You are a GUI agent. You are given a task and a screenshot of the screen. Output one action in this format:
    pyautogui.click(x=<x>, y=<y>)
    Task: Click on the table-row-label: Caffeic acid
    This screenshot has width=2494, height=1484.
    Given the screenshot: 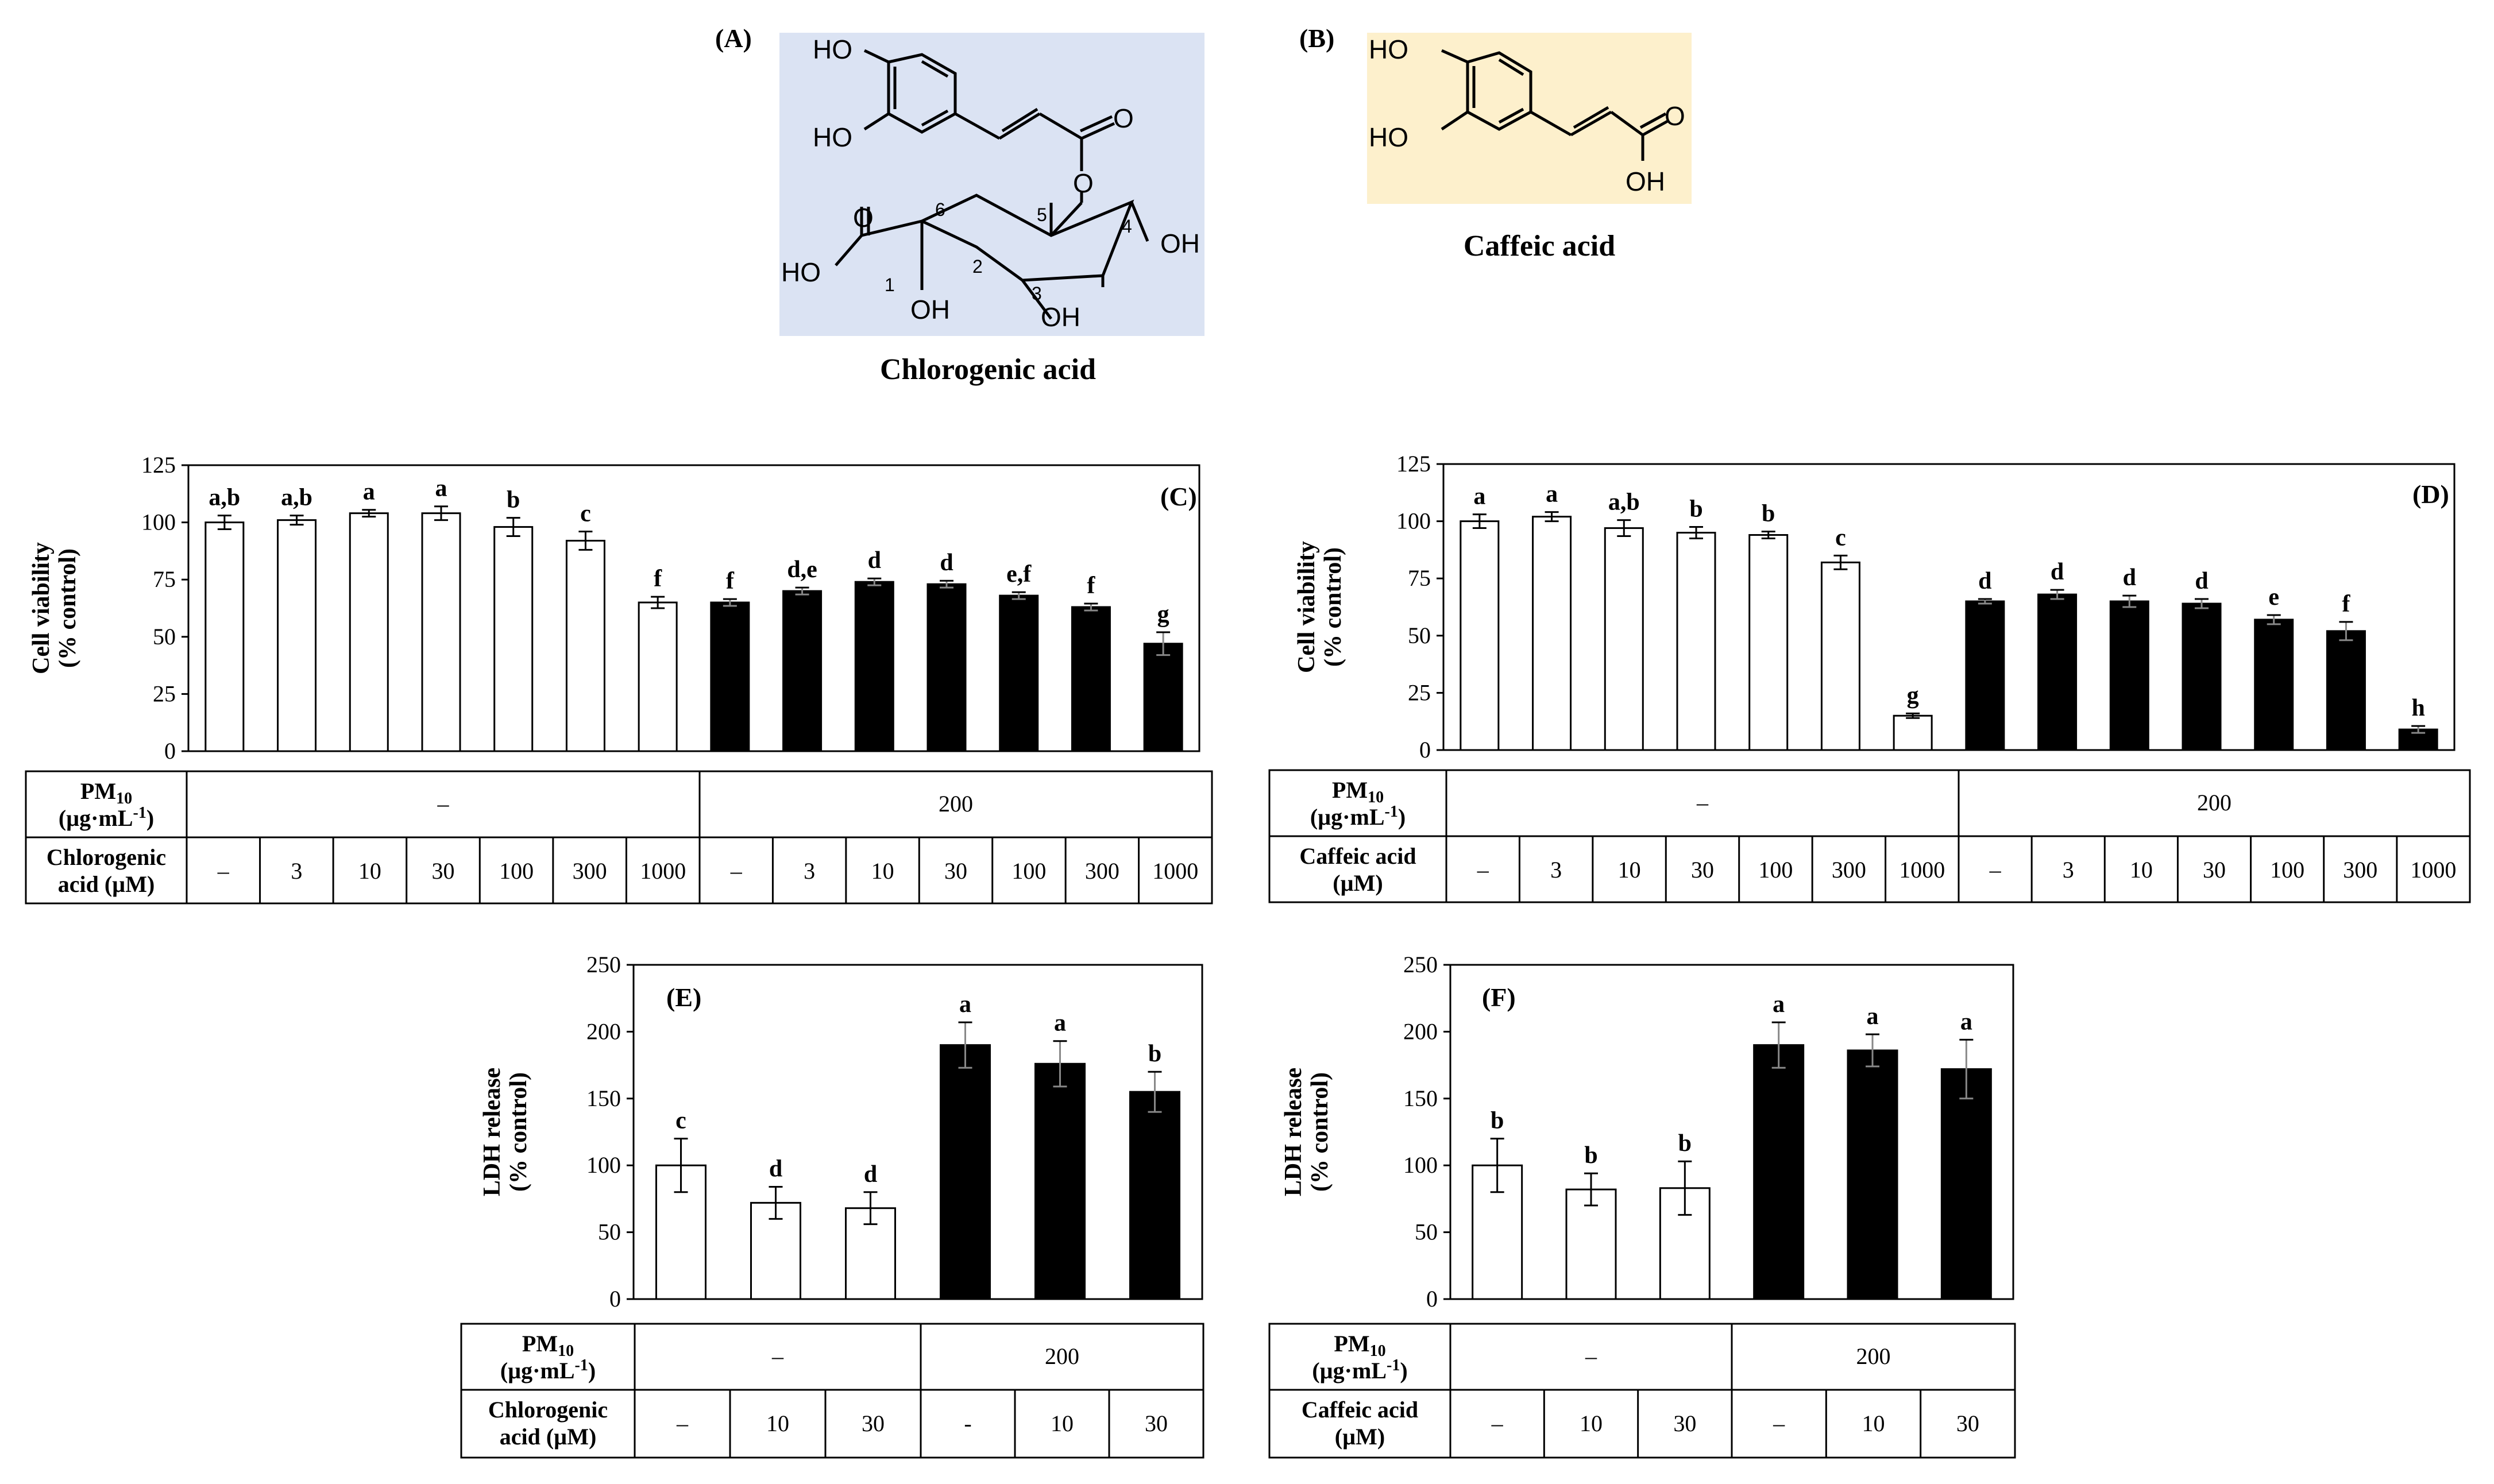 What is the action you would take?
    pyautogui.click(x=1358, y=856)
    